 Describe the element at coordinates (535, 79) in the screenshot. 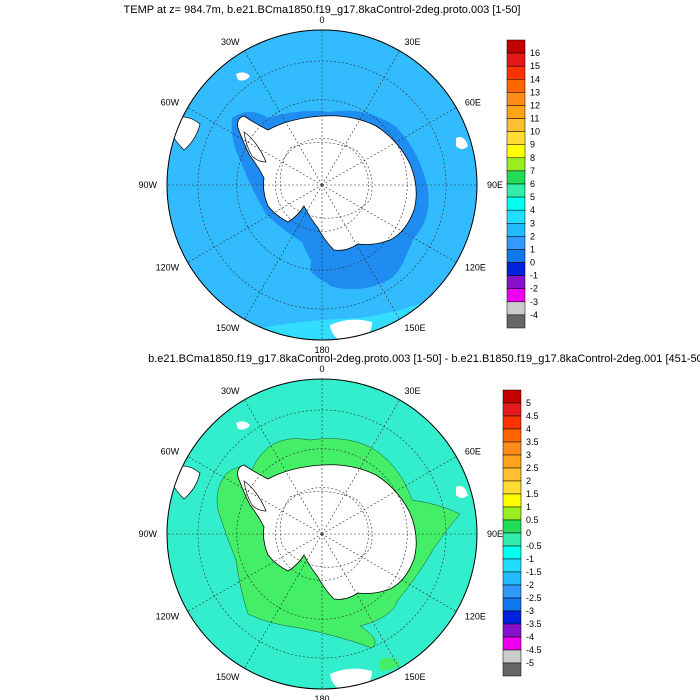

I see `colorbar-tick-label: 14` at that location.